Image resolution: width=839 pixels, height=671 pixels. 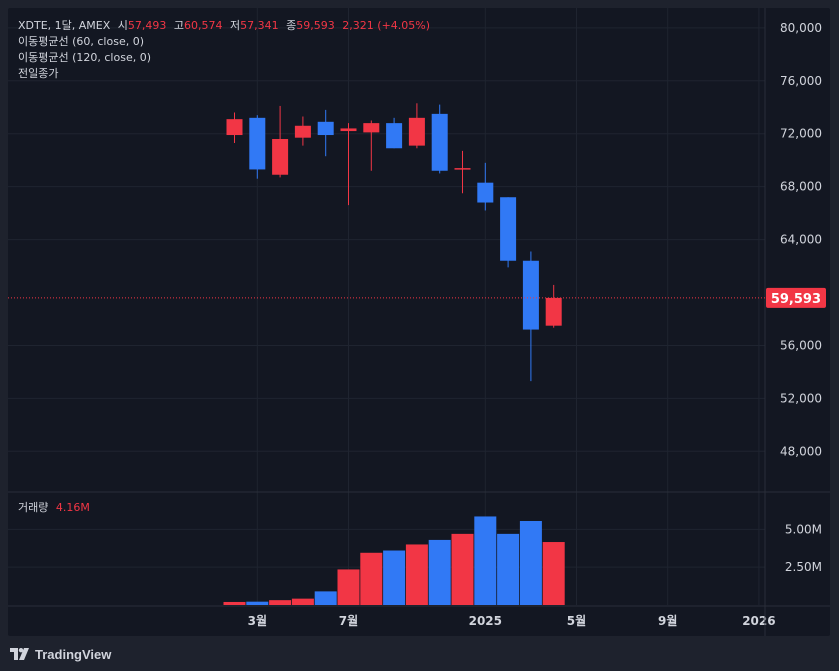 What do you see at coordinates (203, 25) in the screenshot?
I see `legend-high: 60,574` at bounding box center [203, 25].